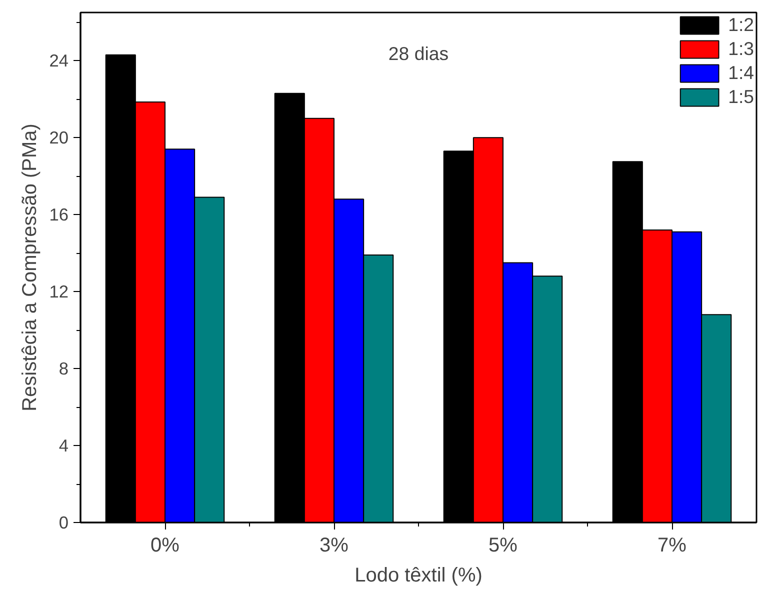 The image size is (776, 602). Describe the element at coordinates (59, 138) in the screenshot. I see `y-tick-label: 20` at that location.